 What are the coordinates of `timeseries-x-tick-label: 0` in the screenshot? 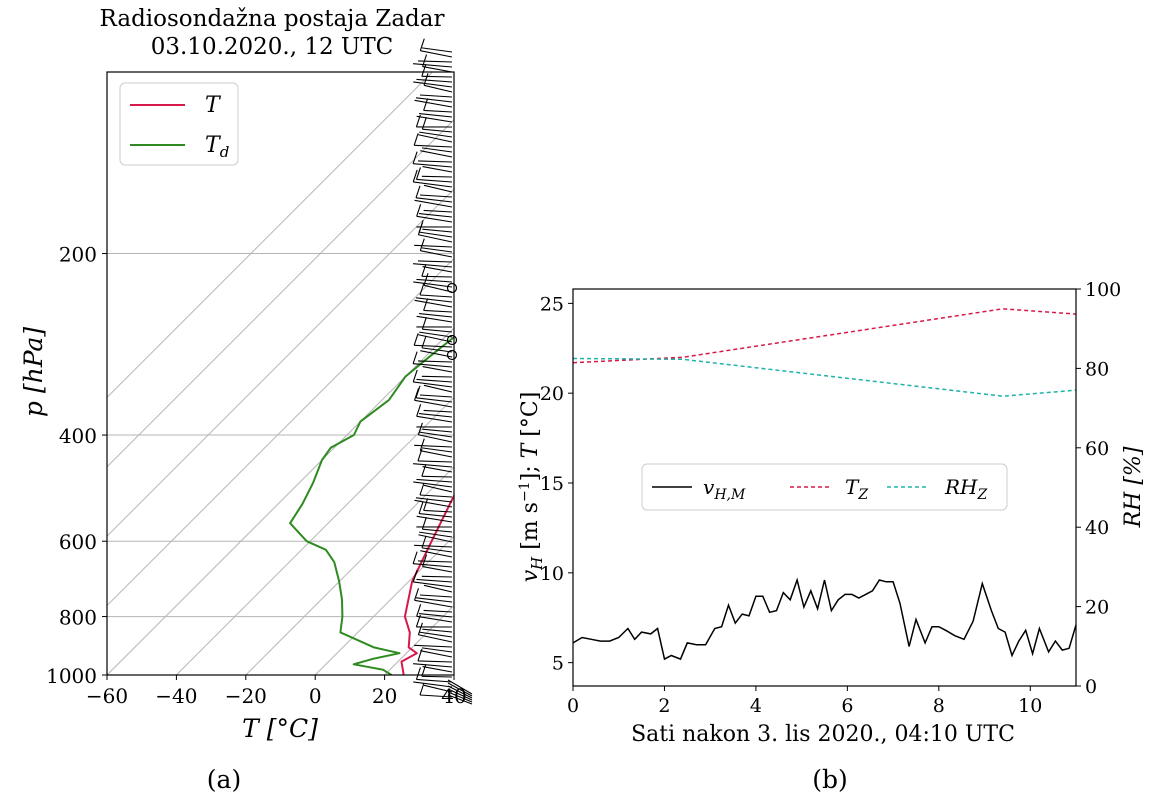 It's located at (573, 706).